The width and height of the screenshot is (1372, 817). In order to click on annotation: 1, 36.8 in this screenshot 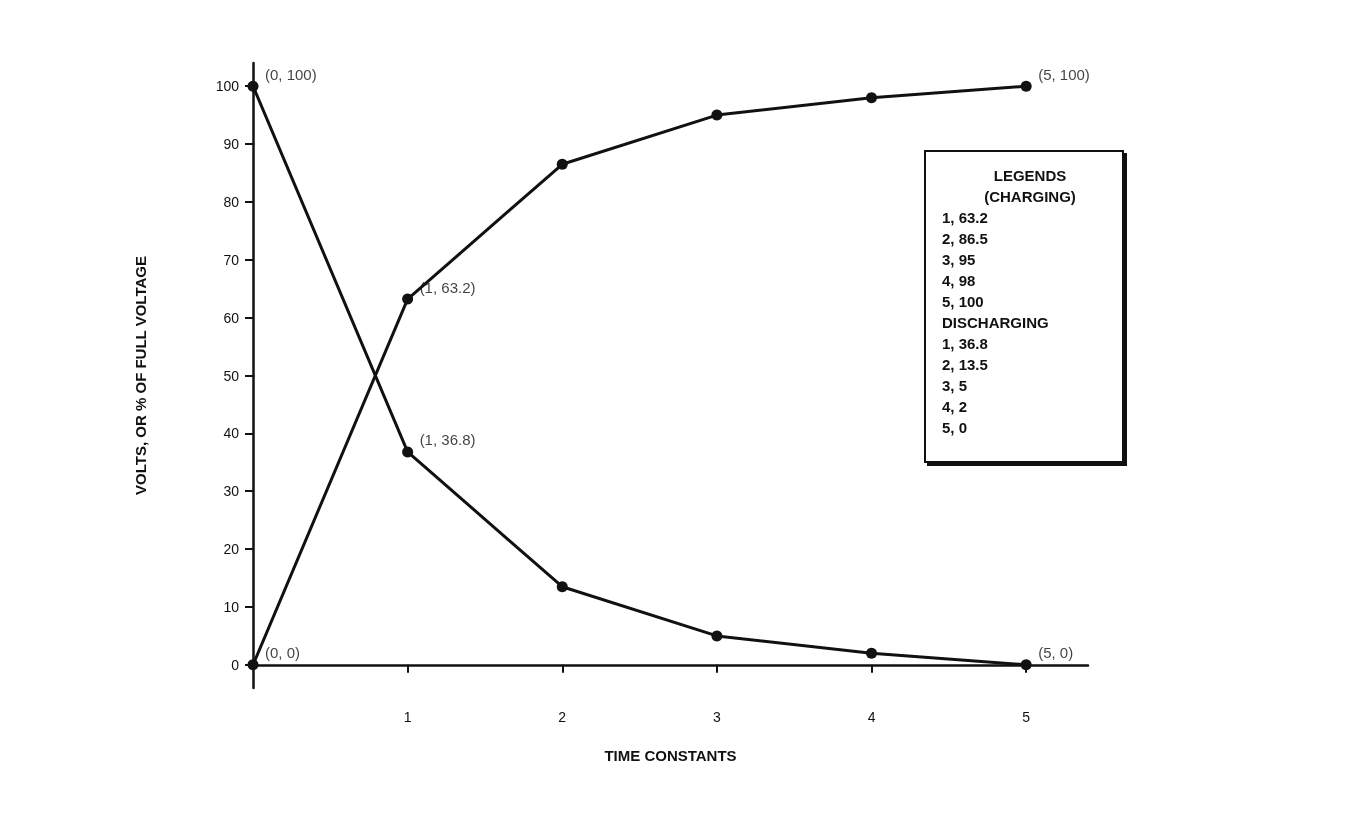, I will do `click(965, 343)`.